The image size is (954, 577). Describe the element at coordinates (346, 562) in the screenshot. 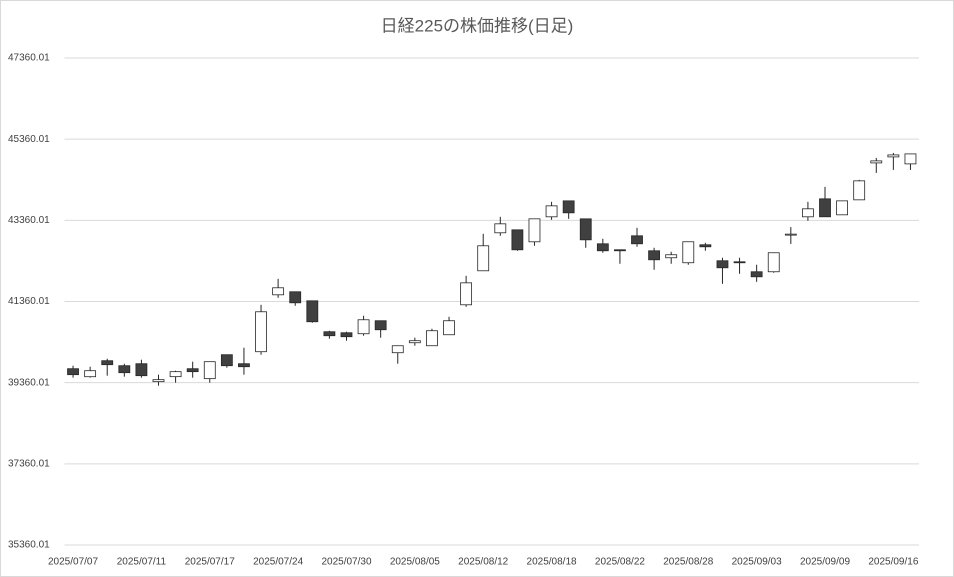

I see `x-tick-label: 2025/07/30` at that location.